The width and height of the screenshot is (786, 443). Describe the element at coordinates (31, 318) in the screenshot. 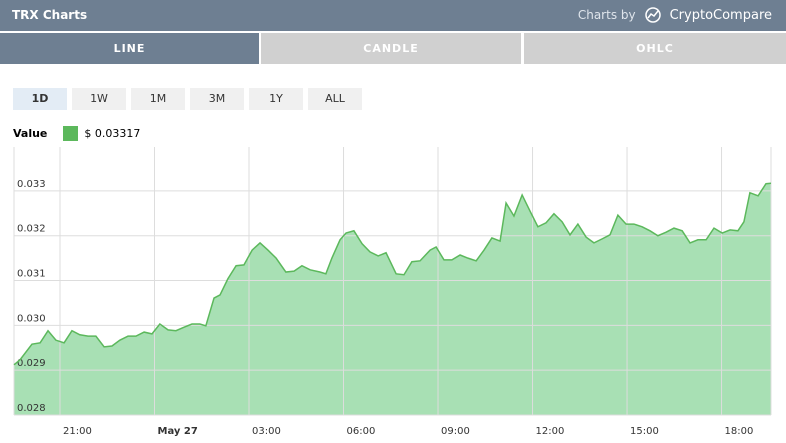

I see `y-tick-label: 0.030` at that location.